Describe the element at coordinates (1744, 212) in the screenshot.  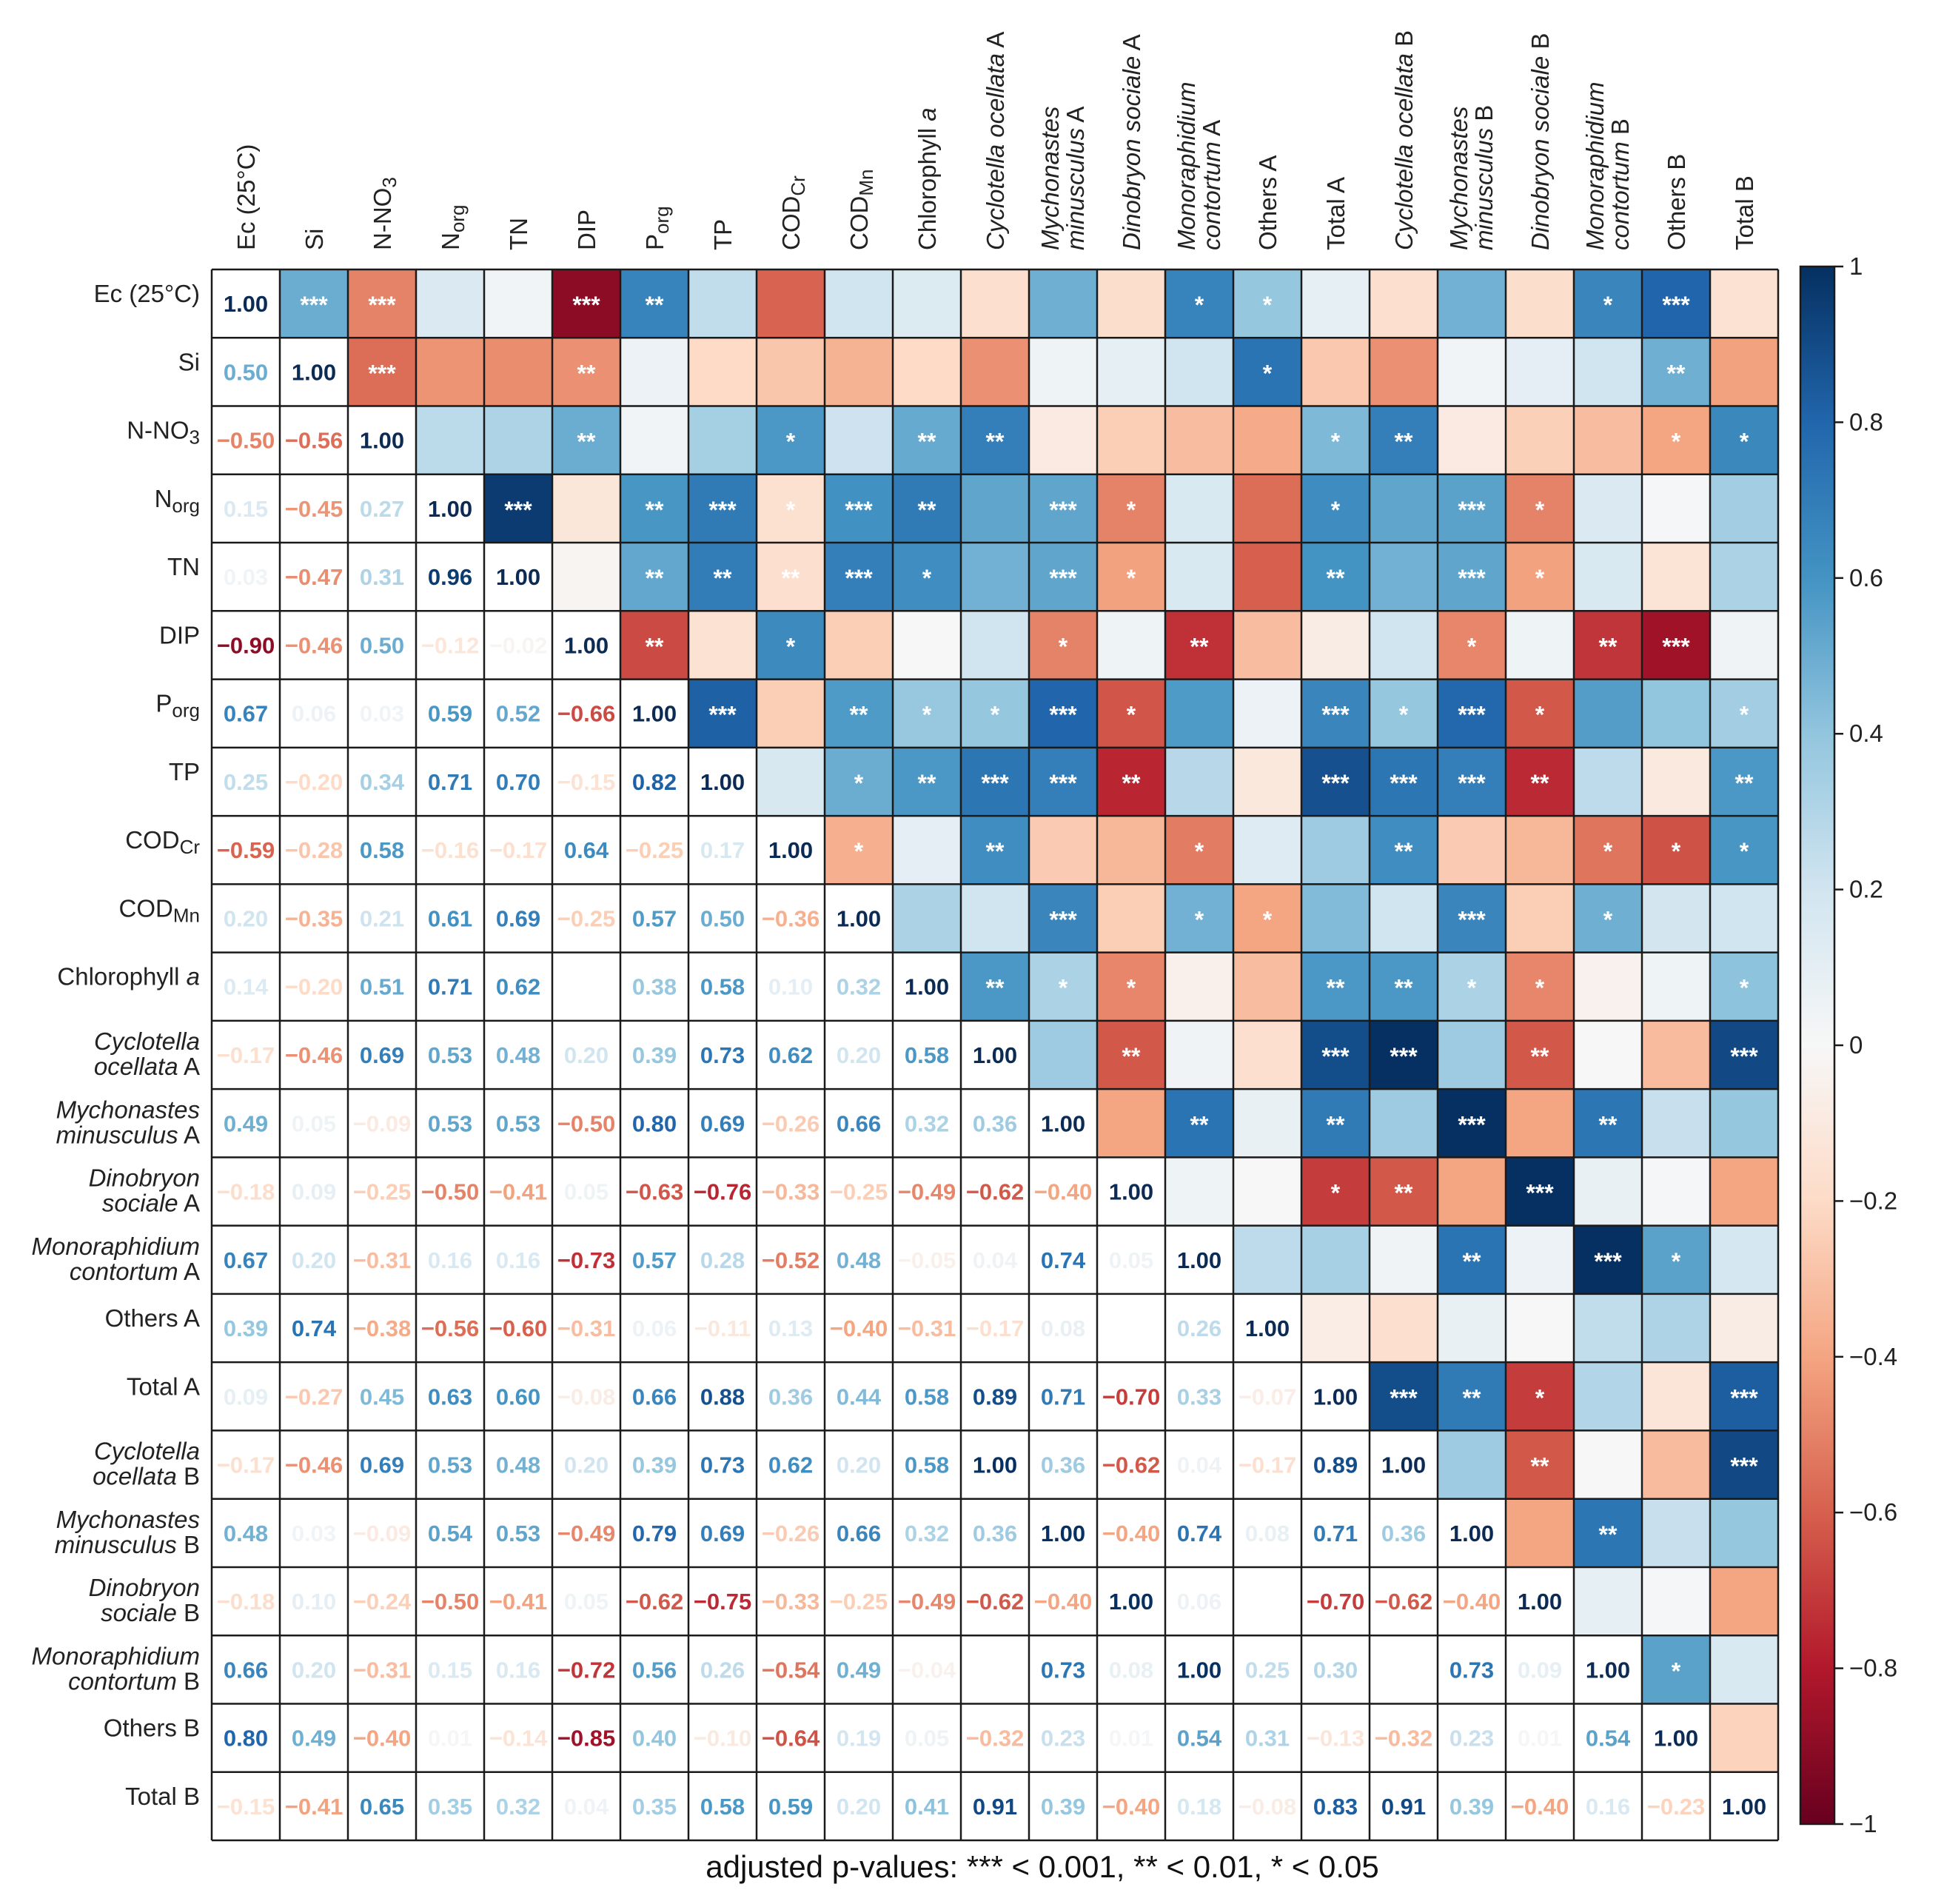
I see `column-label-totB: Total B Total B` at that location.